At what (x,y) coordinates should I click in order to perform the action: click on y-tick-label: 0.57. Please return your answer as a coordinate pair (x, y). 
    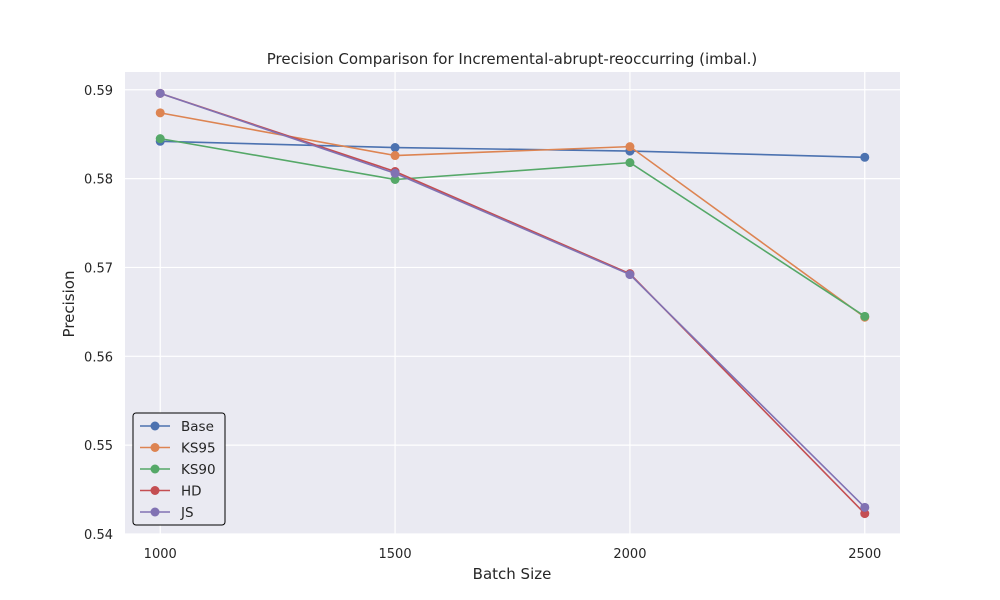
    Looking at the image, I should click on (98, 268).